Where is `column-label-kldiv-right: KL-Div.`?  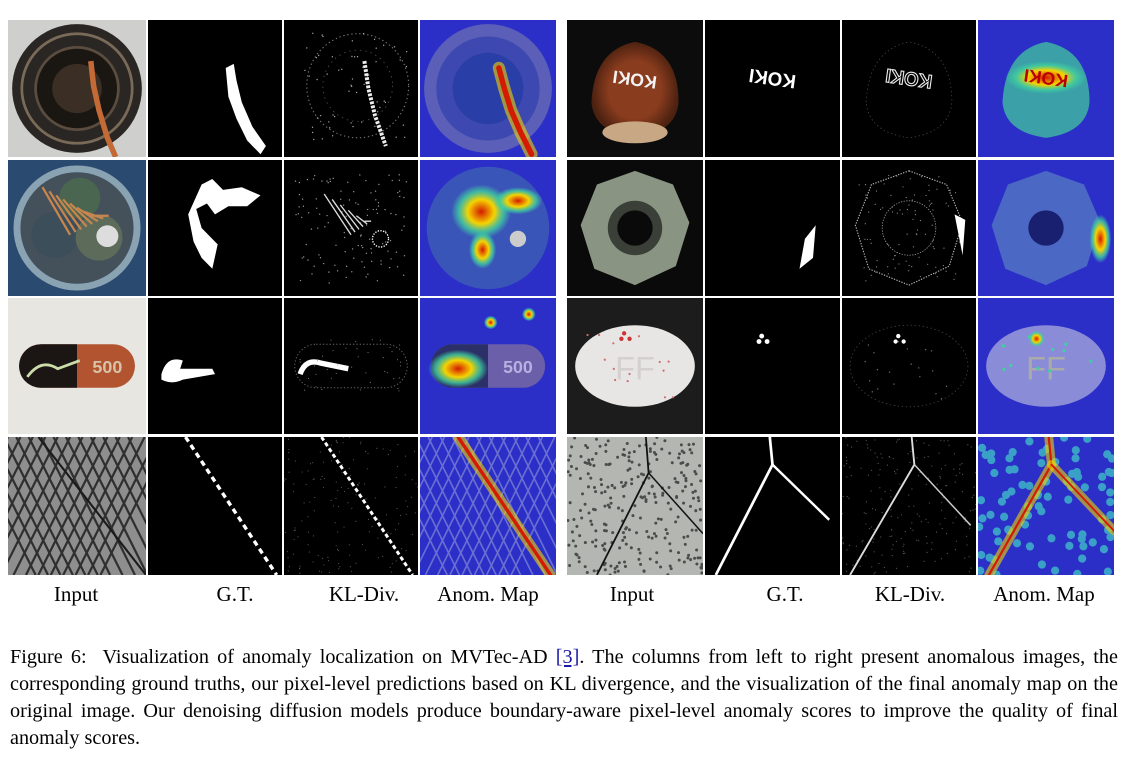 column-label-kldiv-right: KL-Div. is located at coordinates (910, 594).